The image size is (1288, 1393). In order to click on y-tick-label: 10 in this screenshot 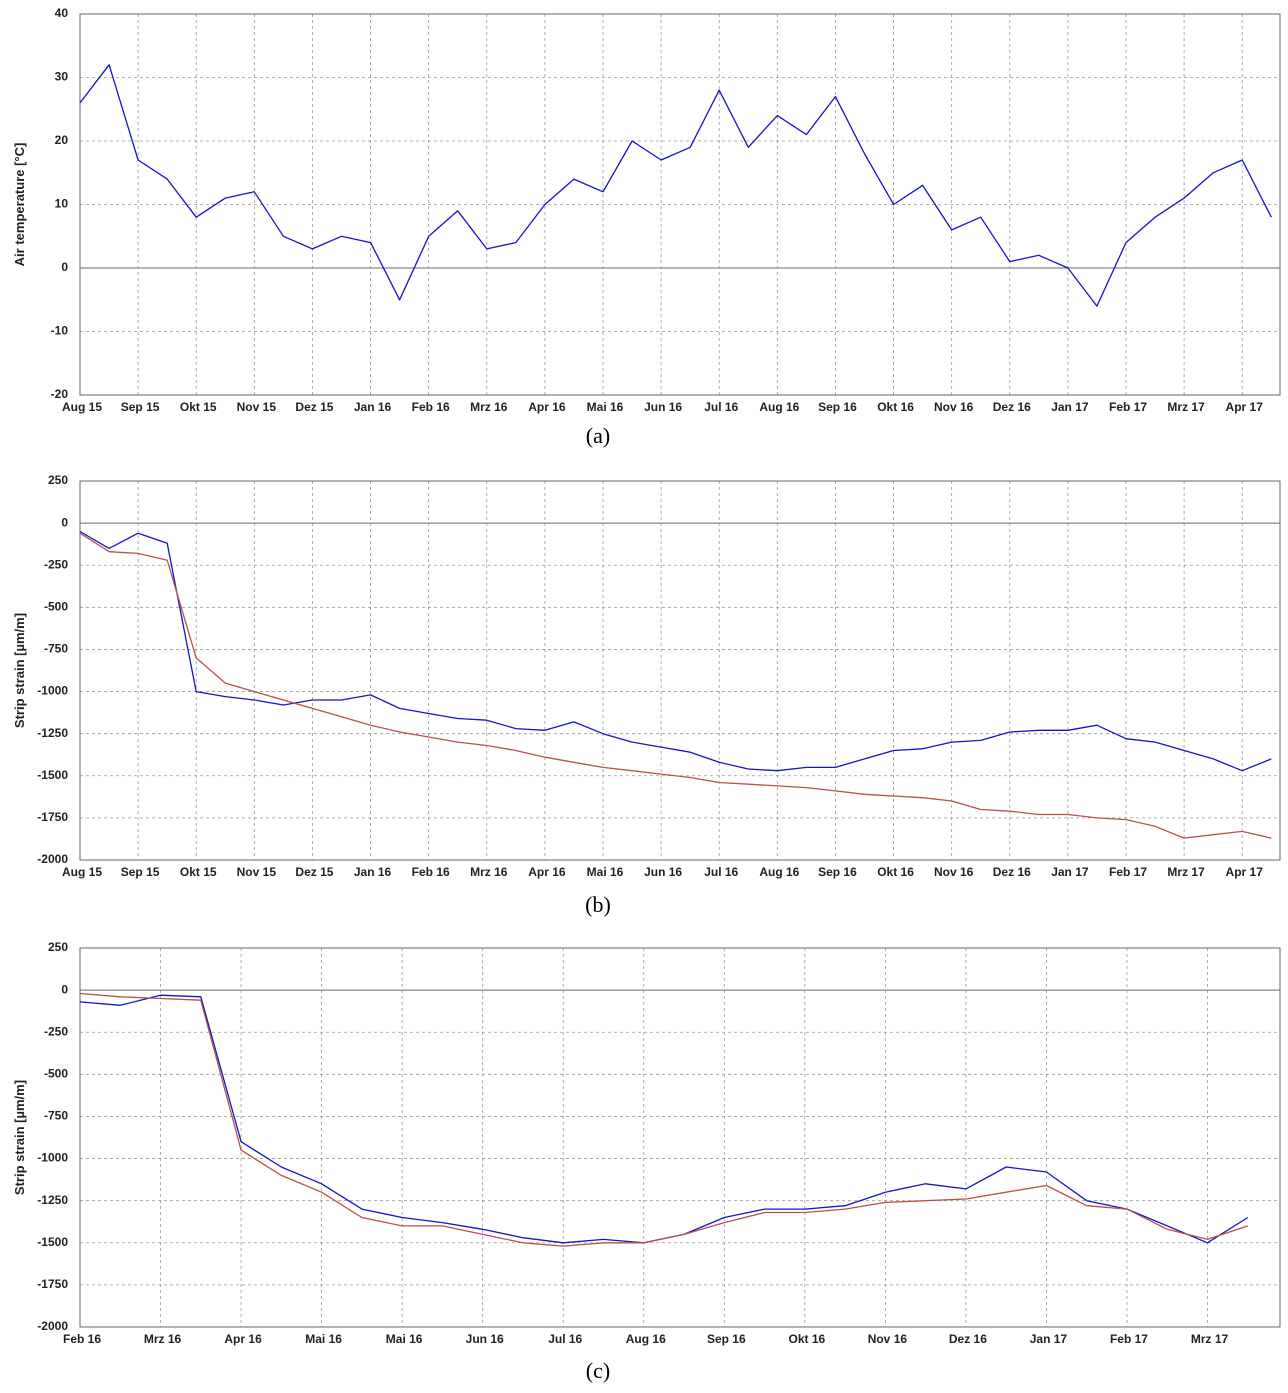, I will do `click(62, 204)`.